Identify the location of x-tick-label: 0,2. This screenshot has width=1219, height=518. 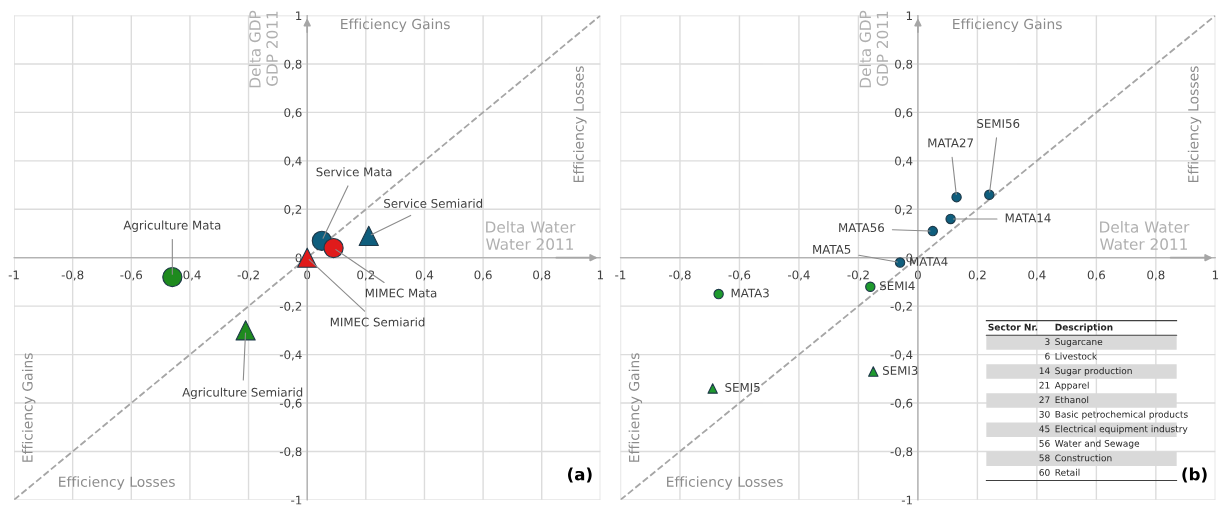
(366, 275).